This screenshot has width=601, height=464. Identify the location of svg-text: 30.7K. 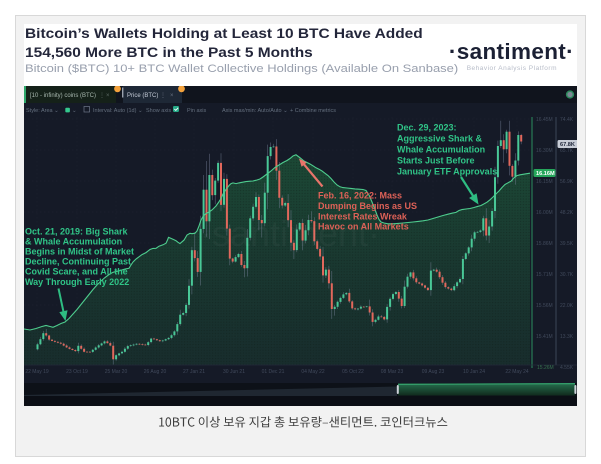
(567, 275).